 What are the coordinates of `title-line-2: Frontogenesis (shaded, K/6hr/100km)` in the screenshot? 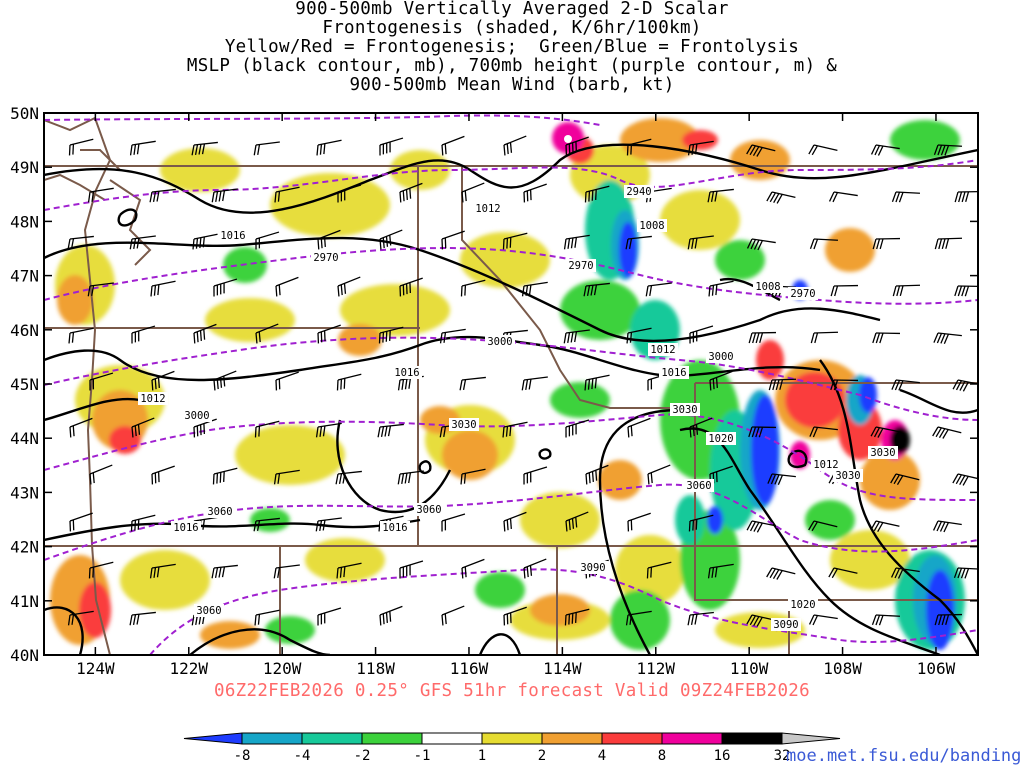 It's located at (512, 28).